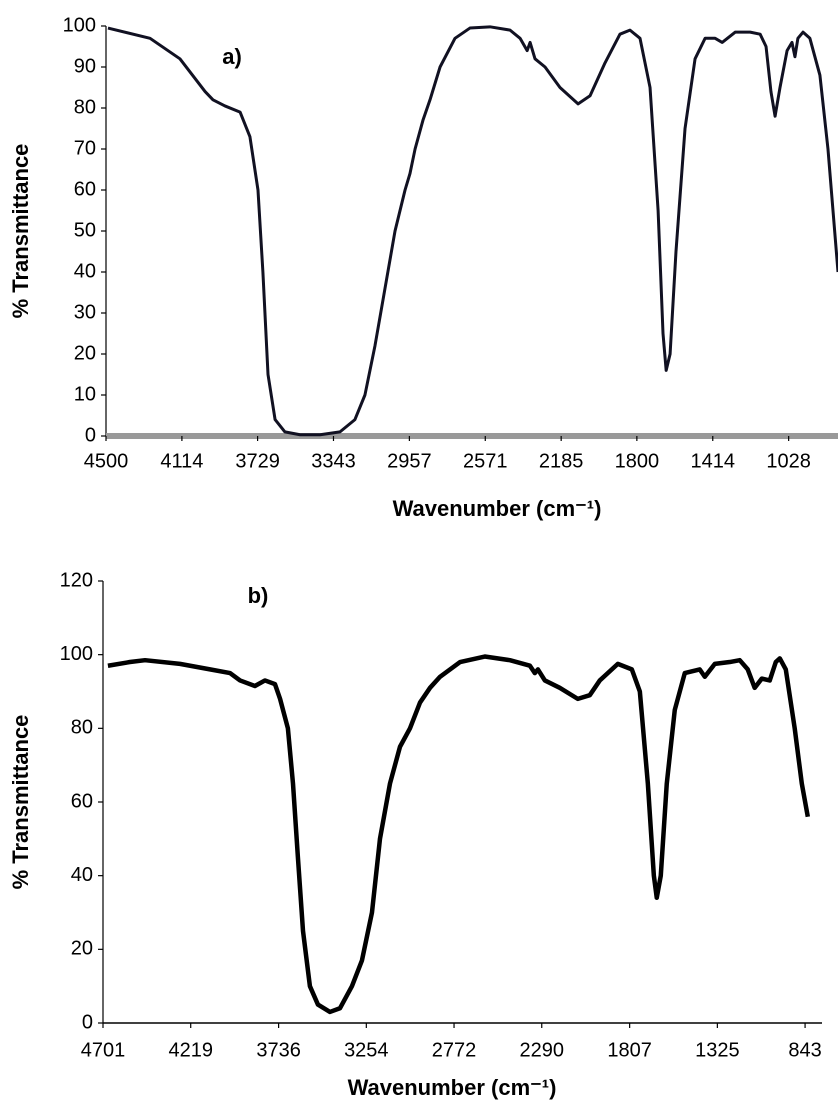  I want to click on y-tick-label: 10, so click(85, 394).